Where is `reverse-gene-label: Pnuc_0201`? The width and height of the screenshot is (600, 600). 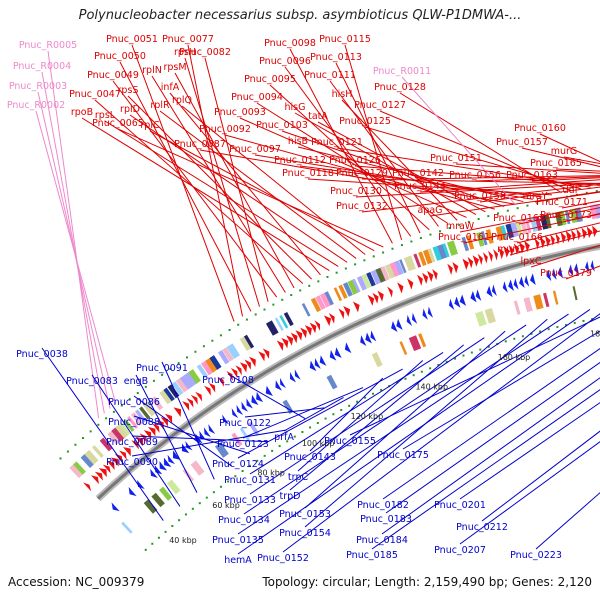 reverse-gene-label: Pnuc_0201 is located at coordinates (460, 505).